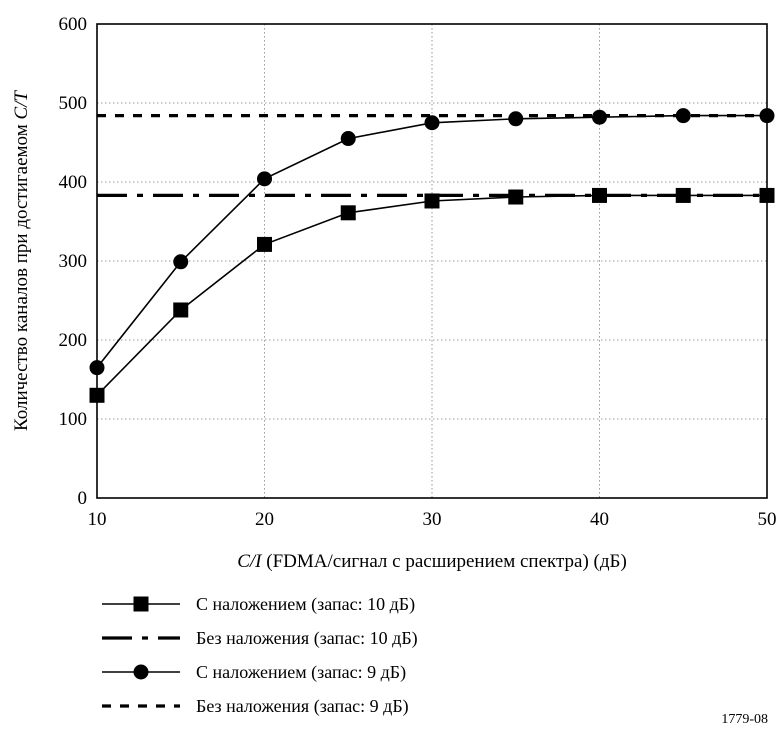  I want to click on y-tick-label: 600, so click(73, 24).